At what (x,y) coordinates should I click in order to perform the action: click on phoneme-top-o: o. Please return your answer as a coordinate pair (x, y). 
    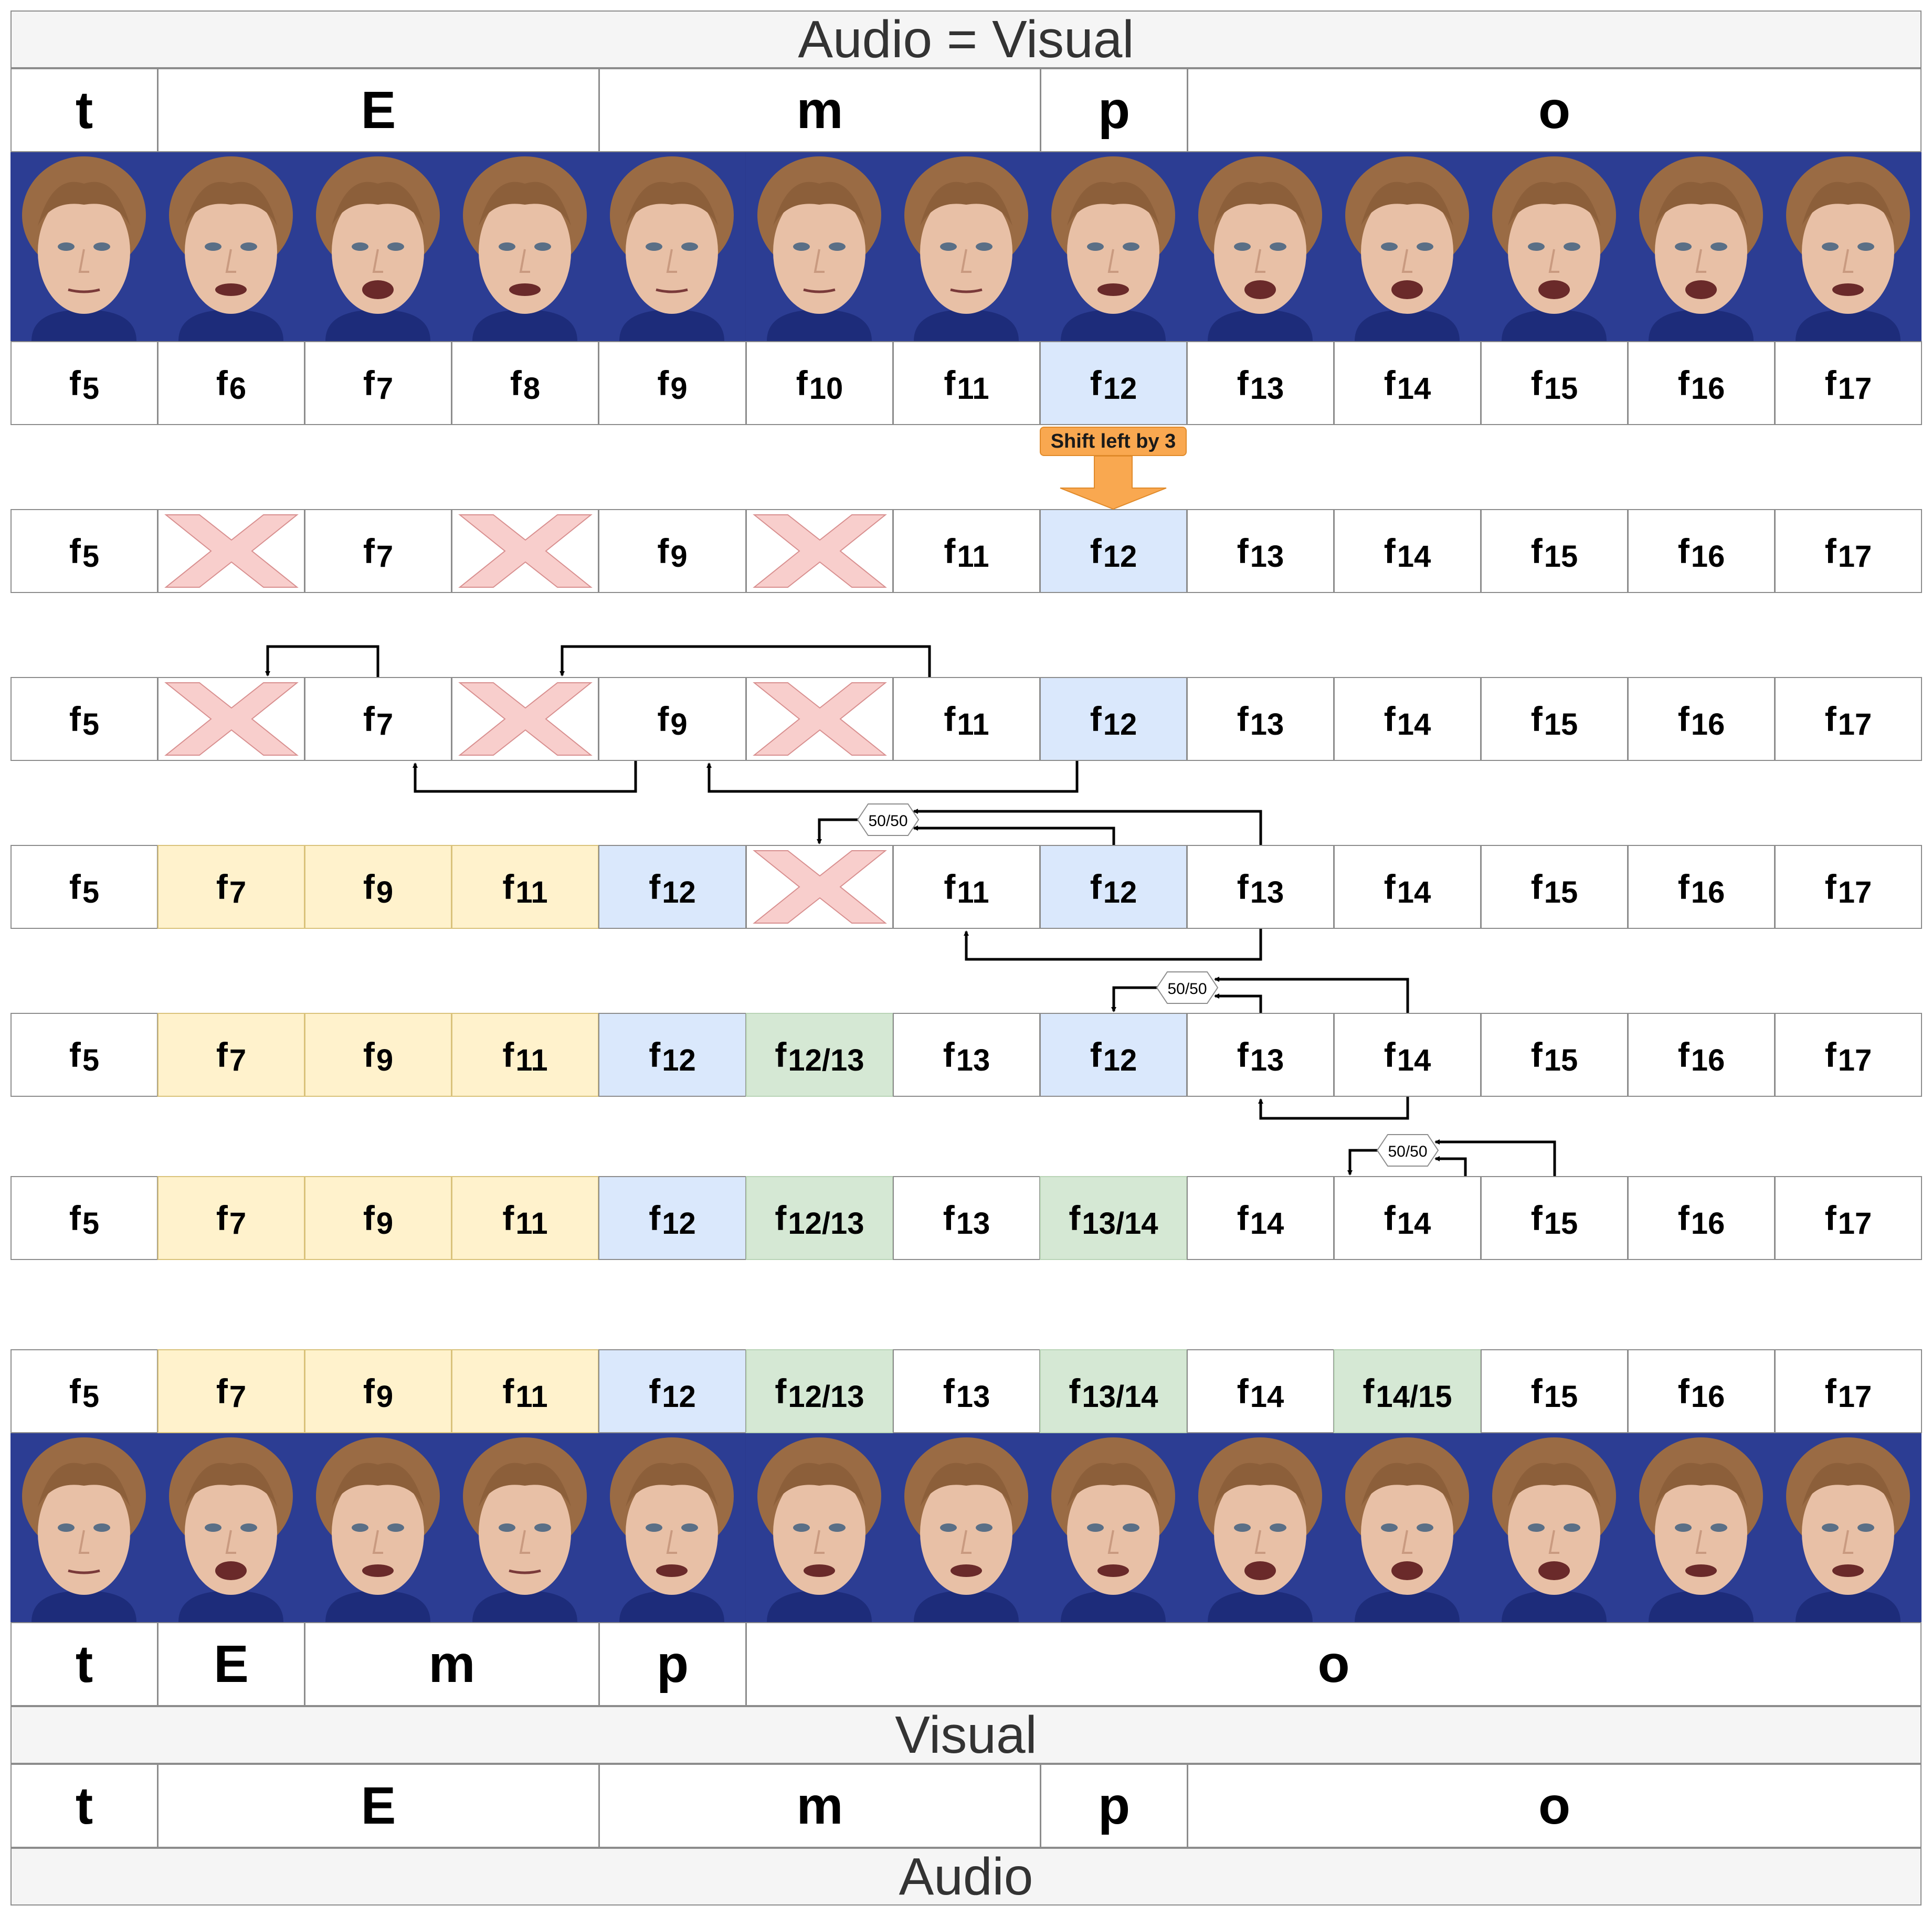
    Looking at the image, I should click on (1554, 110).